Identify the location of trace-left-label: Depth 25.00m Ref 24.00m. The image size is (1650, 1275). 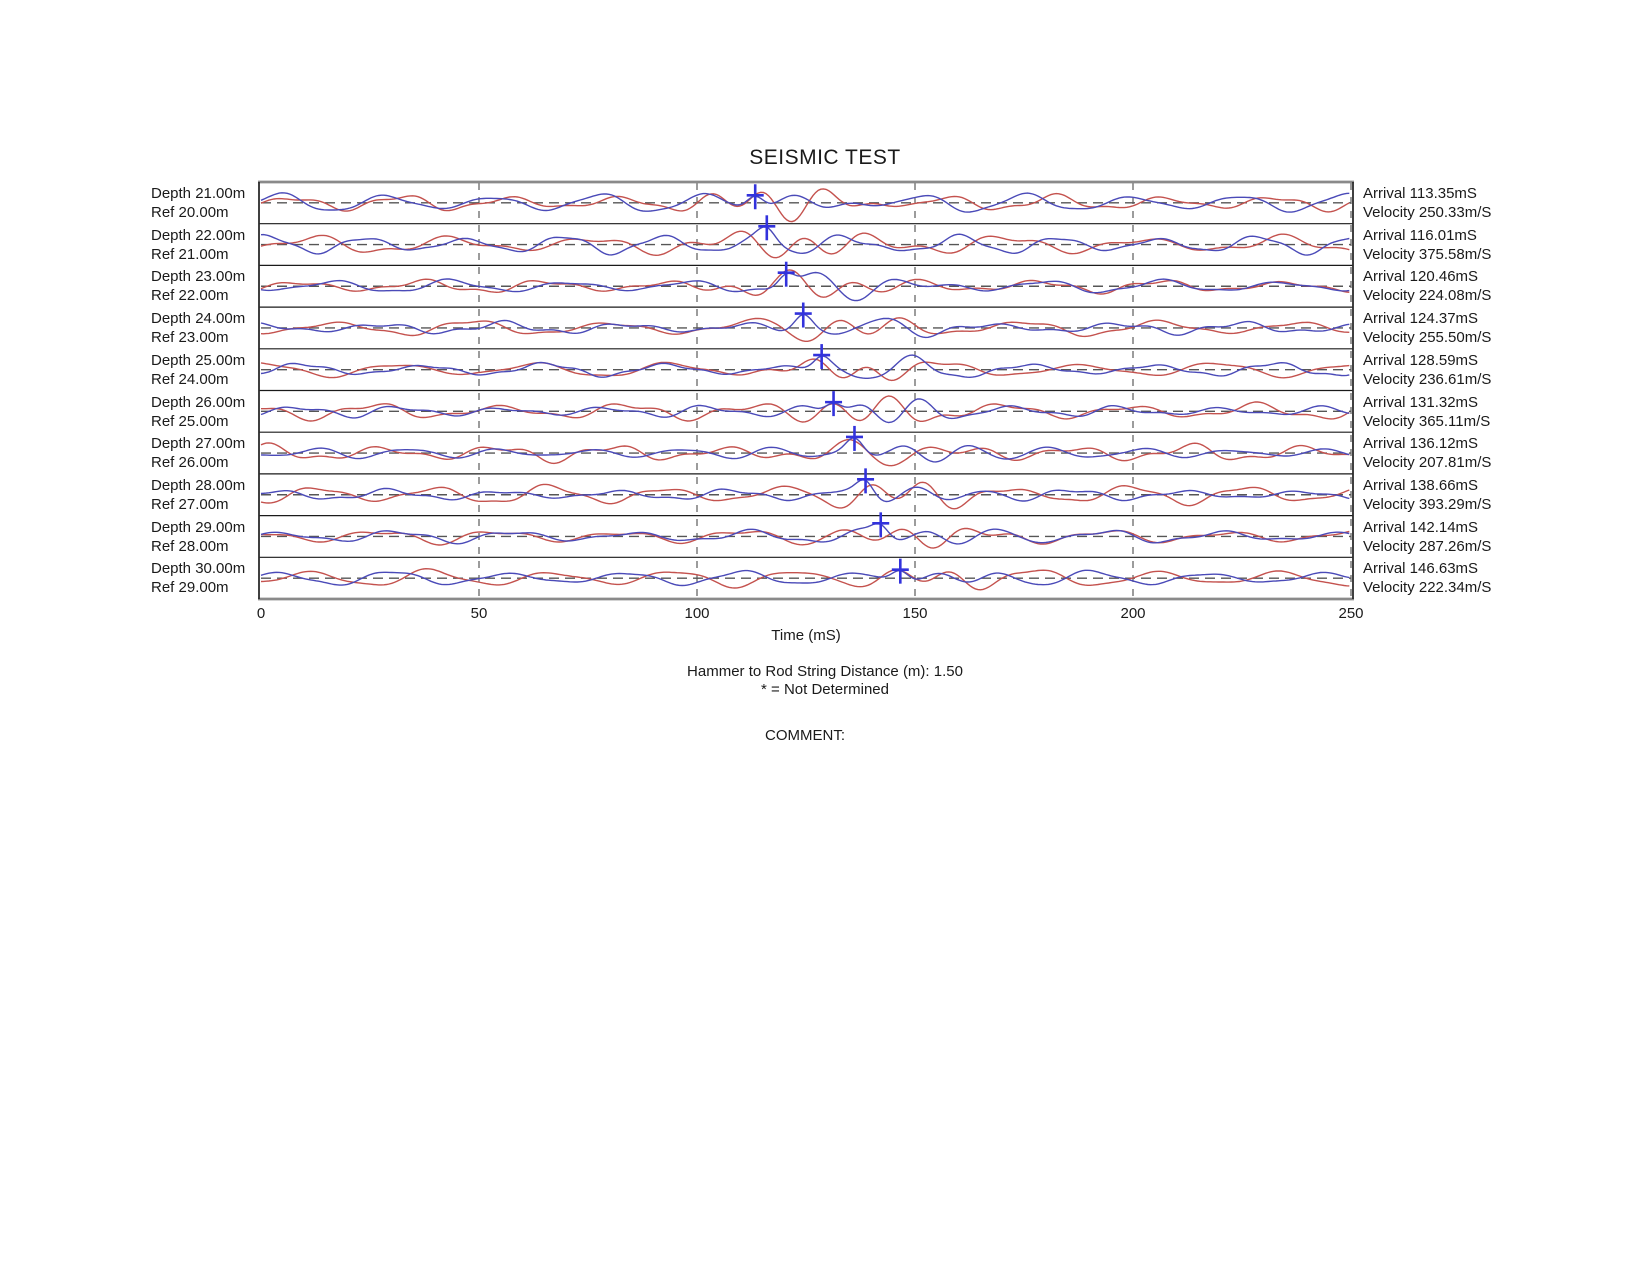
(198, 370).